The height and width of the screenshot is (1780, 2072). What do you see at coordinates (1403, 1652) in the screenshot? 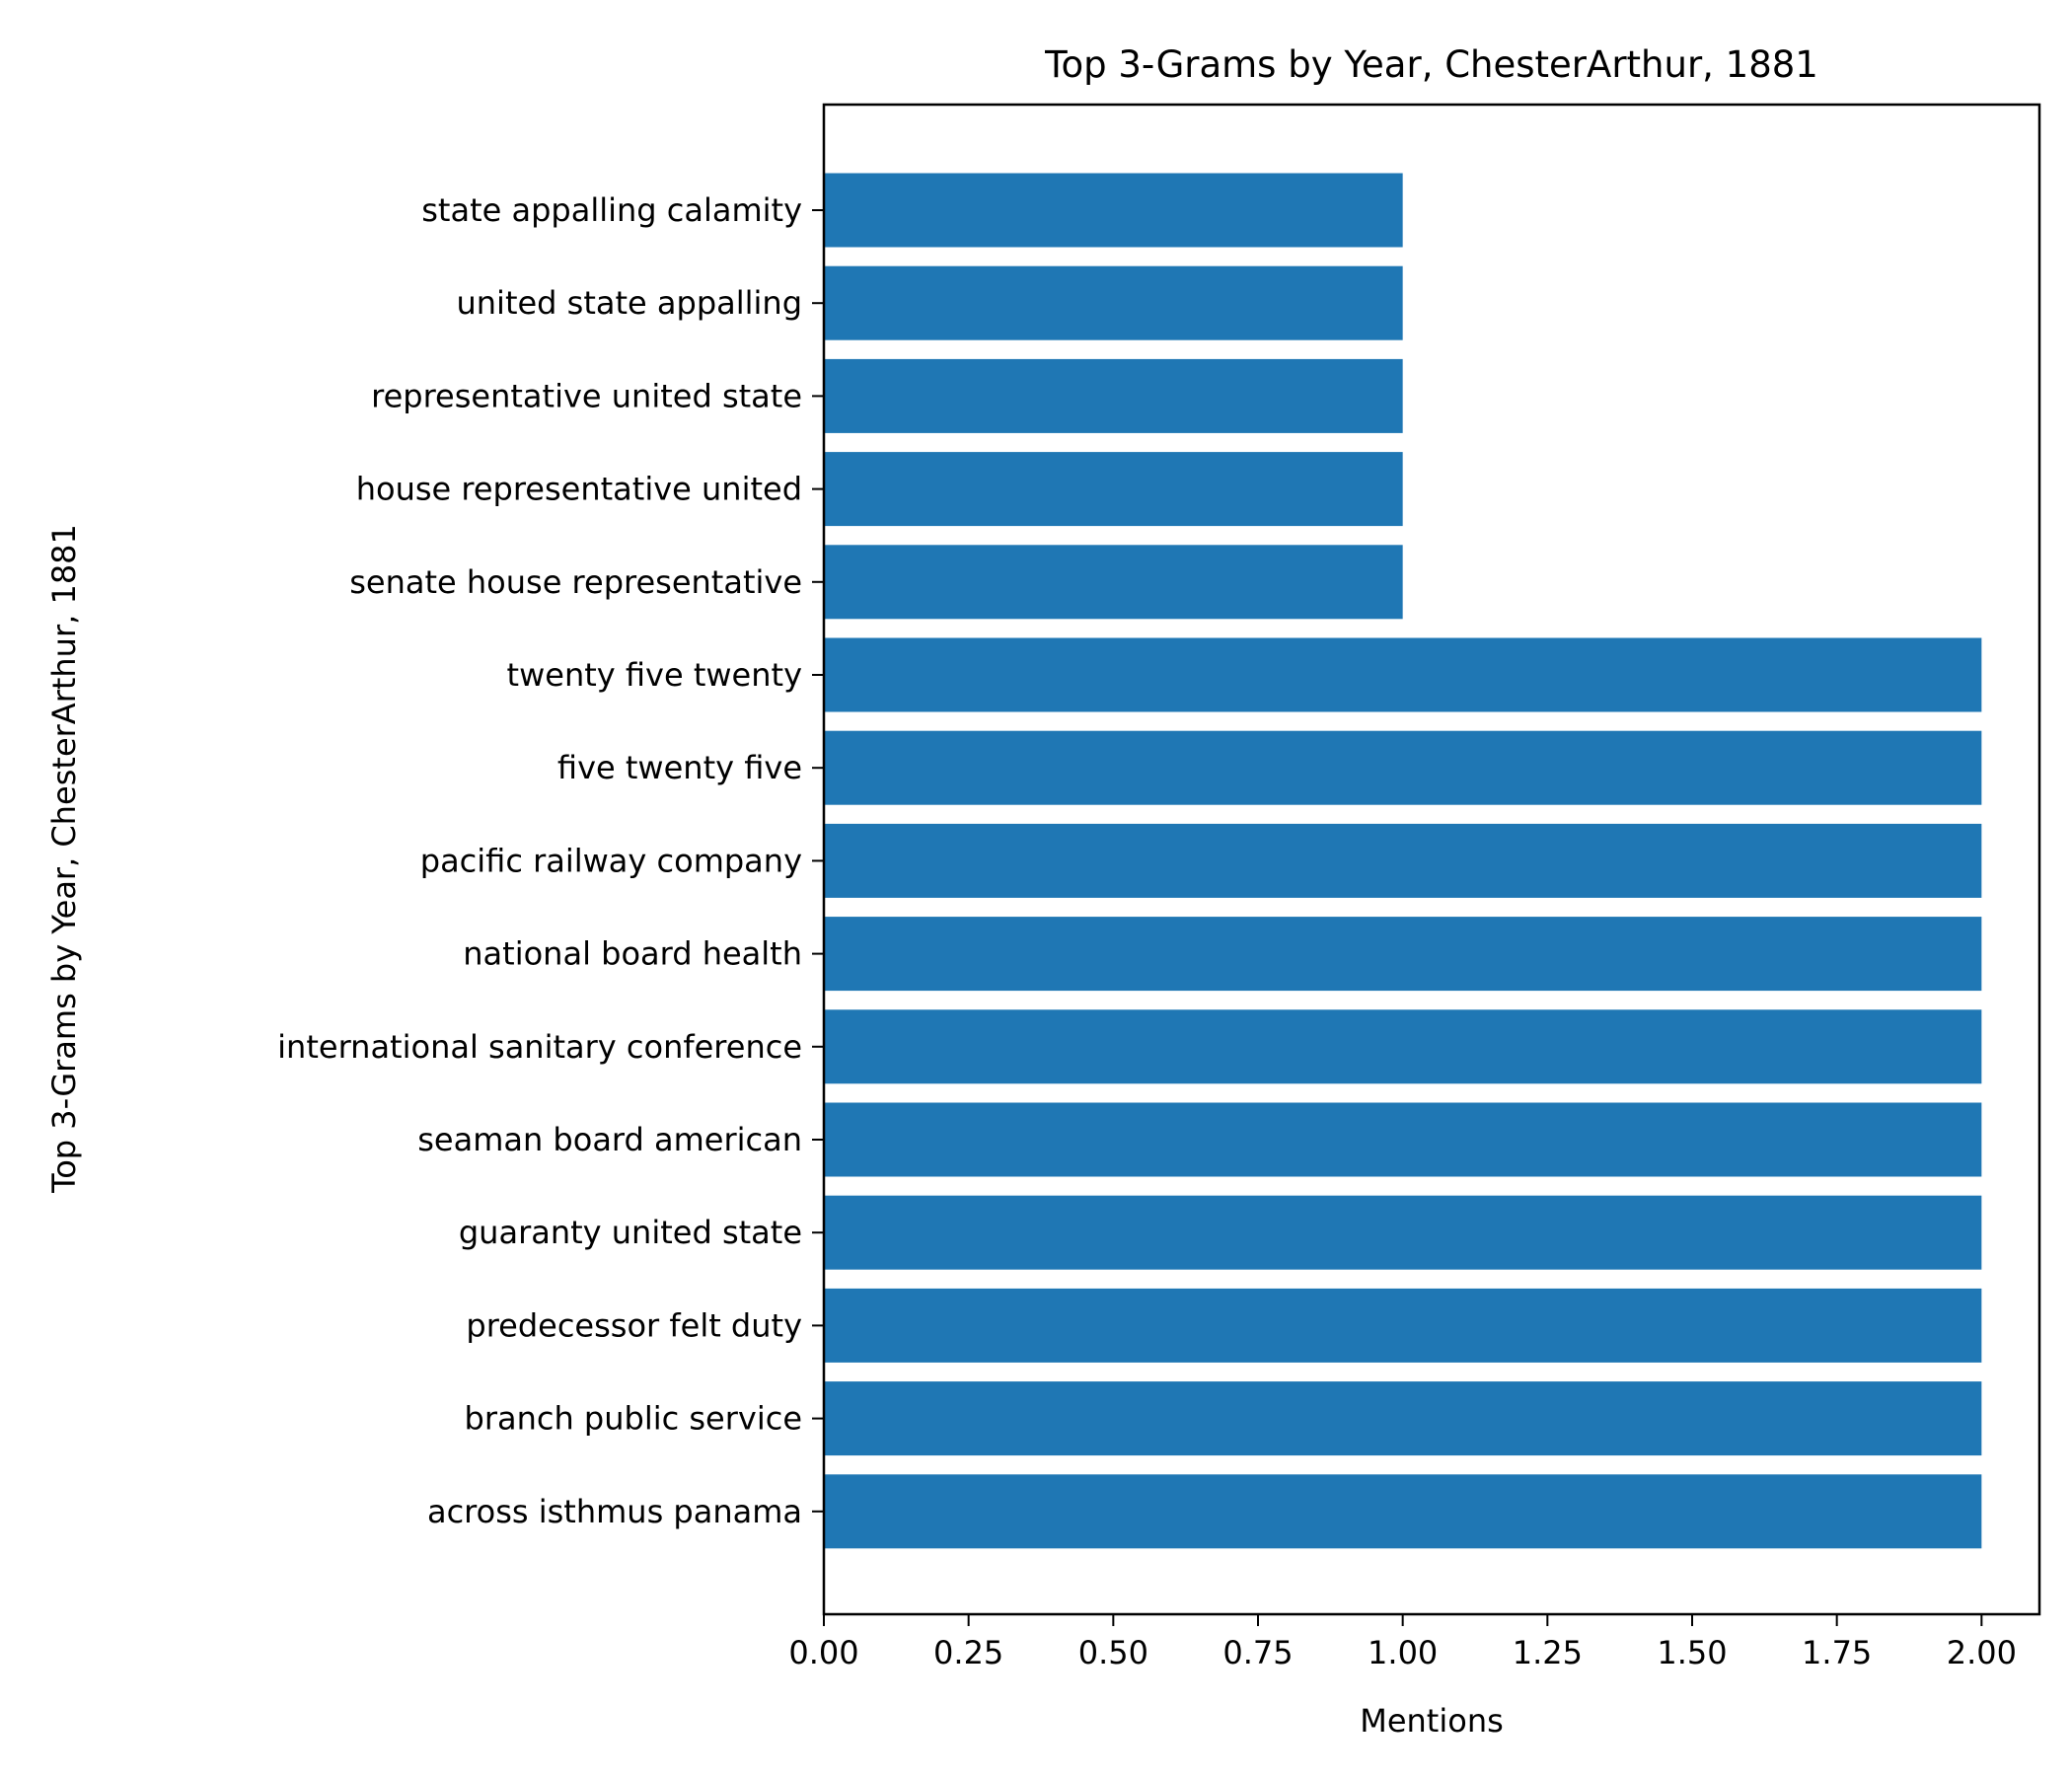
I see `x-tick-label: 1.00` at bounding box center [1403, 1652].